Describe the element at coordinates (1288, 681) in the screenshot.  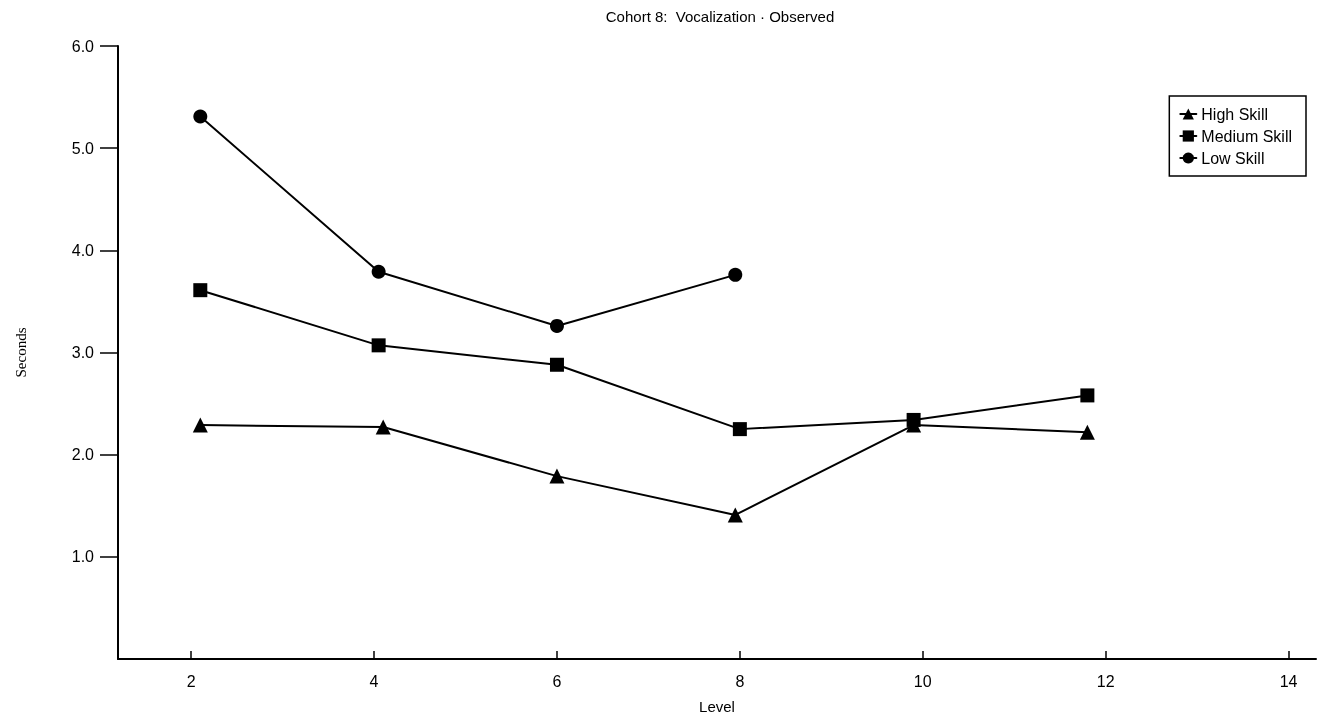
I see `x-tick-label: 14` at that location.